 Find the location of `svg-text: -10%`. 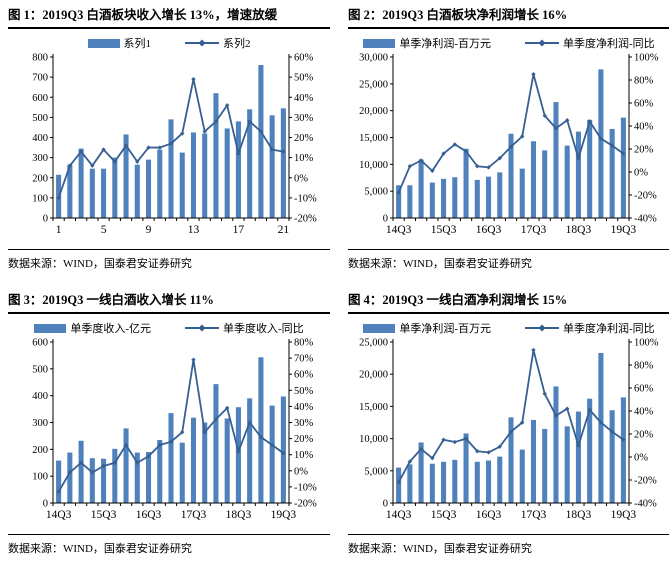

svg-text: -10% is located at coordinates (305, 198).